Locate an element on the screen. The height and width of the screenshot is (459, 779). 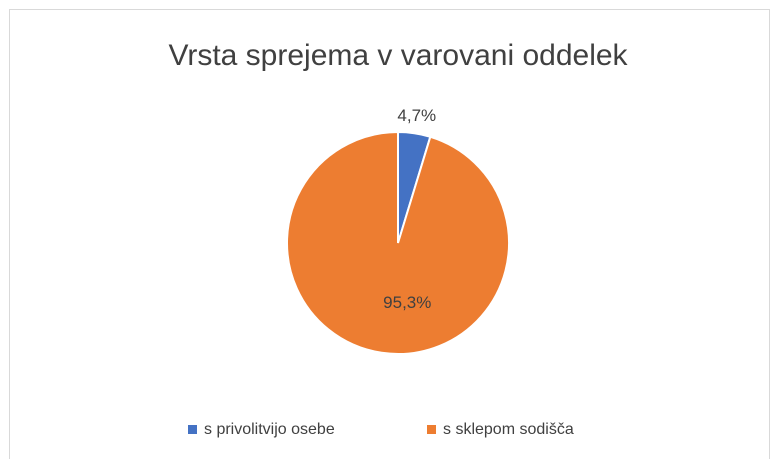
pie-slice is located at coordinates (398, 242).